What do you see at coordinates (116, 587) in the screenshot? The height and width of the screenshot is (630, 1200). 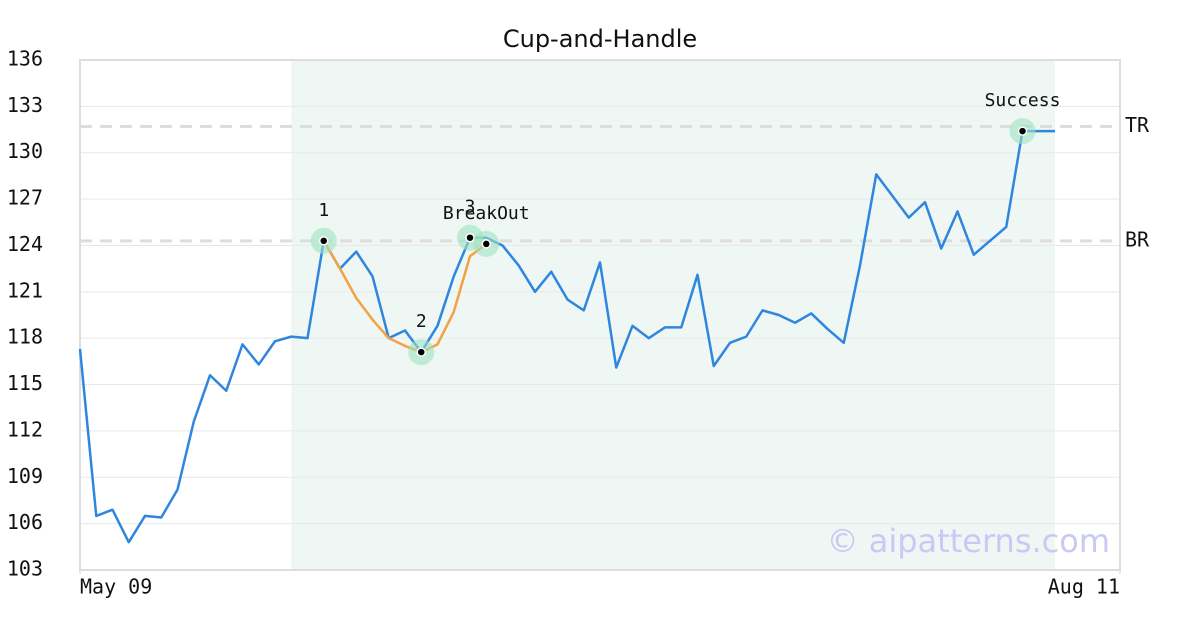 I see `x-tick-label: May 09` at bounding box center [116, 587].